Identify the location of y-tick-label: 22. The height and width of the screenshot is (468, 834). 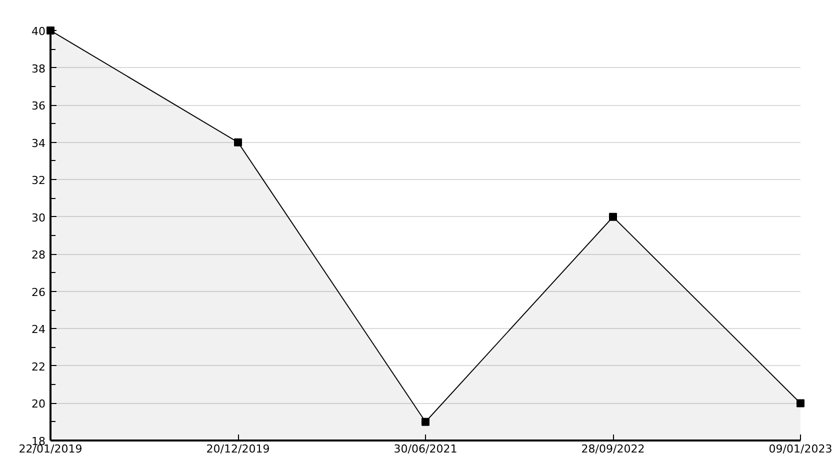
(39, 367).